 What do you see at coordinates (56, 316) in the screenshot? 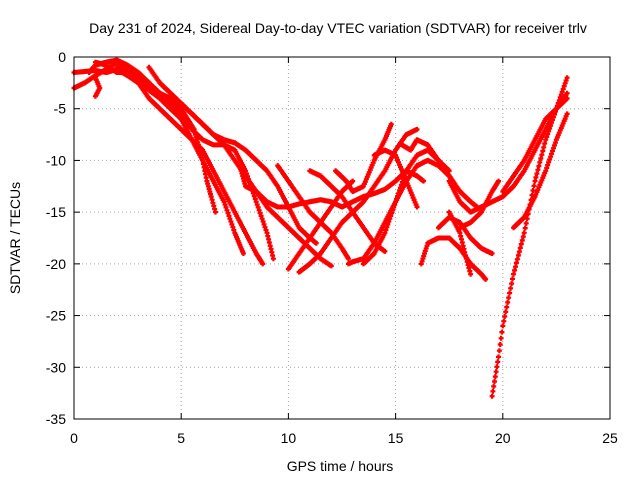
I see `y-tick-label: -25` at bounding box center [56, 316].